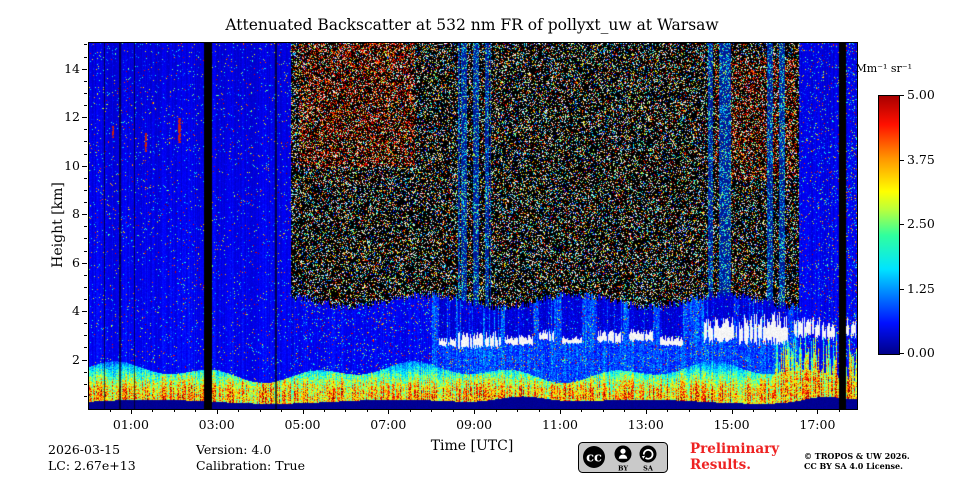  I want to click on x-tick-label: 13:00, so click(645, 424).